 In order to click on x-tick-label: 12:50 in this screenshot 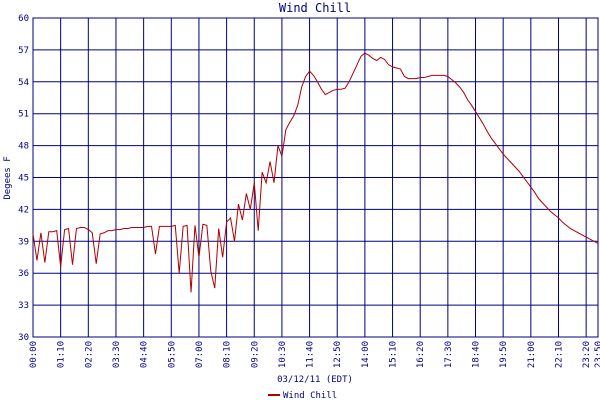, I will do `click(338, 354)`.